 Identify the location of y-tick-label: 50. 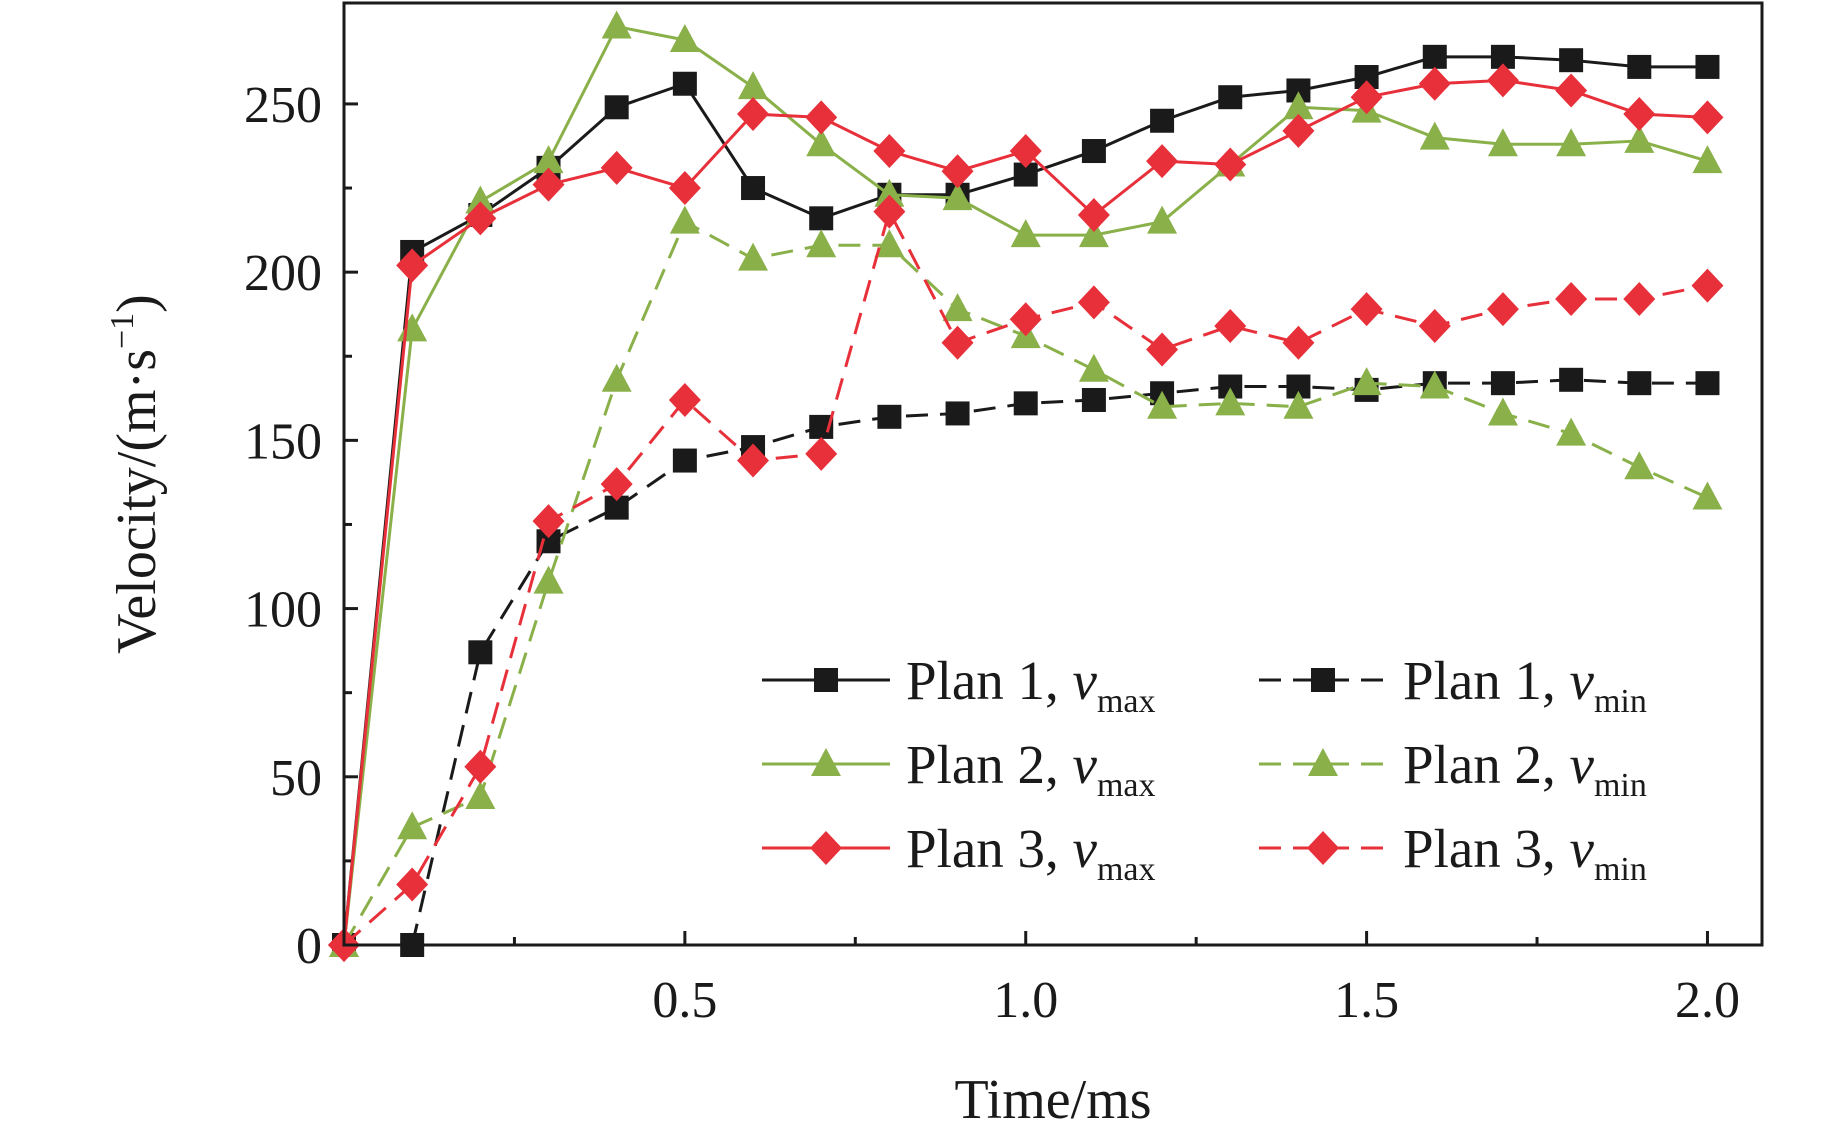
(296, 778).